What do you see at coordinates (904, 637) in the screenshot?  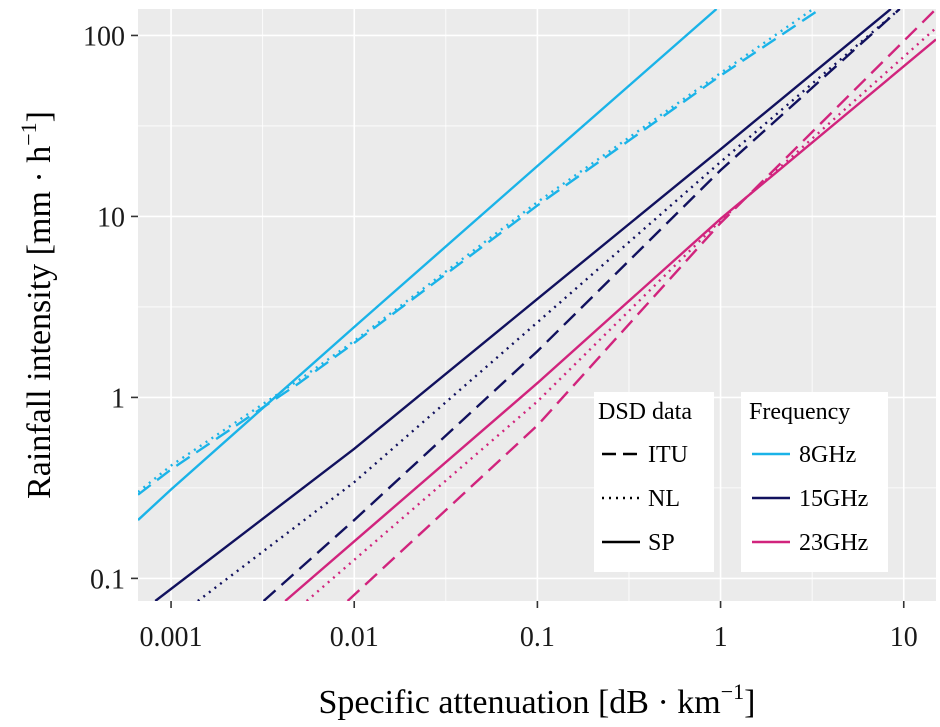 I see `x-tick-label: 10` at bounding box center [904, 637].